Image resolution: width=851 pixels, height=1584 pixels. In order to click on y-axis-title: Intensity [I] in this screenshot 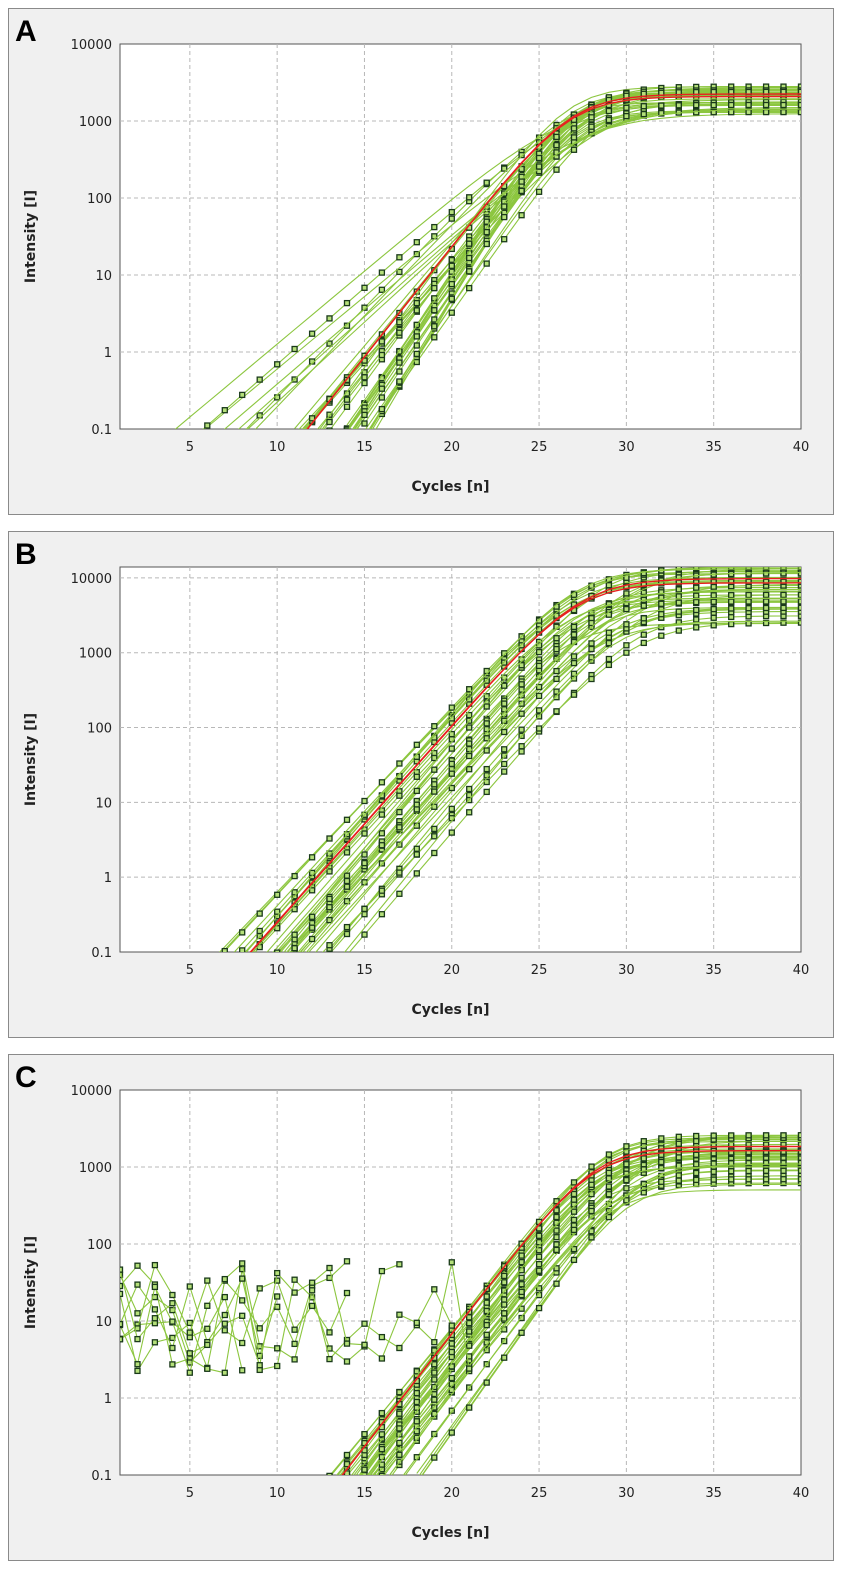, I will do `click(31, 236)`.